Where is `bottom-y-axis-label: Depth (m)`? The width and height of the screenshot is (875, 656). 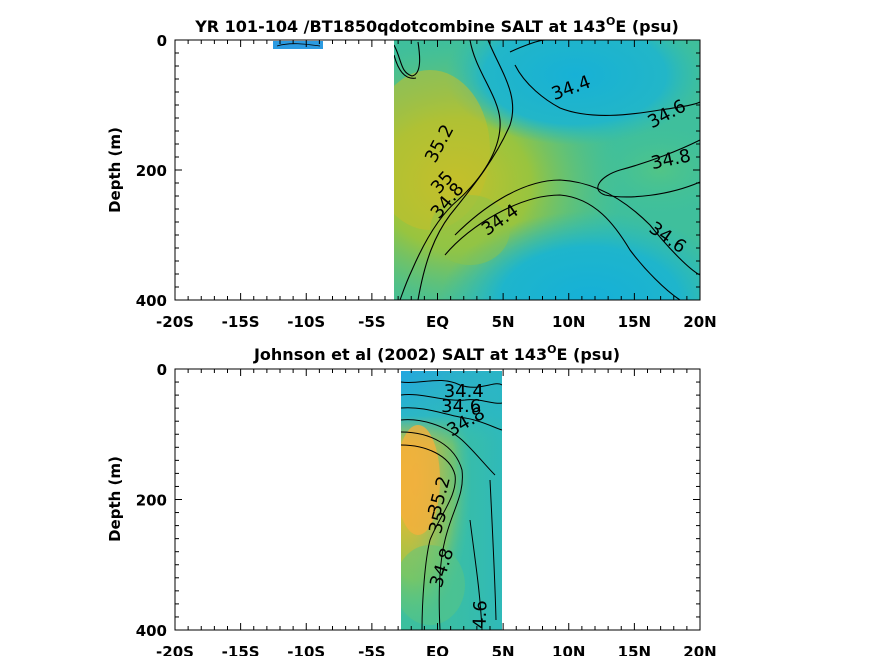 bottom-y-axis-label: Depth (m) is located at coordinates (115, 499).